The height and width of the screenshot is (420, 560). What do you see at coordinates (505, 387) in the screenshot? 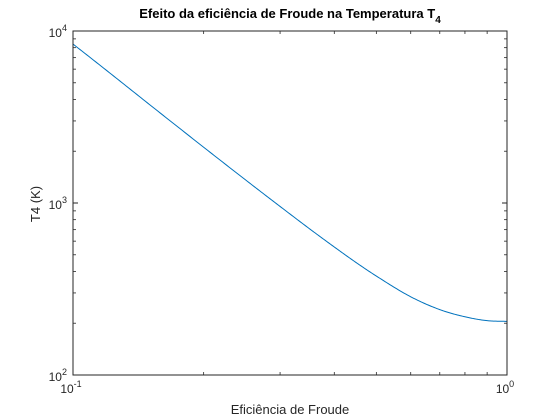
I see `x-tick-label: 10⁰` at bounding box center [505, 387].